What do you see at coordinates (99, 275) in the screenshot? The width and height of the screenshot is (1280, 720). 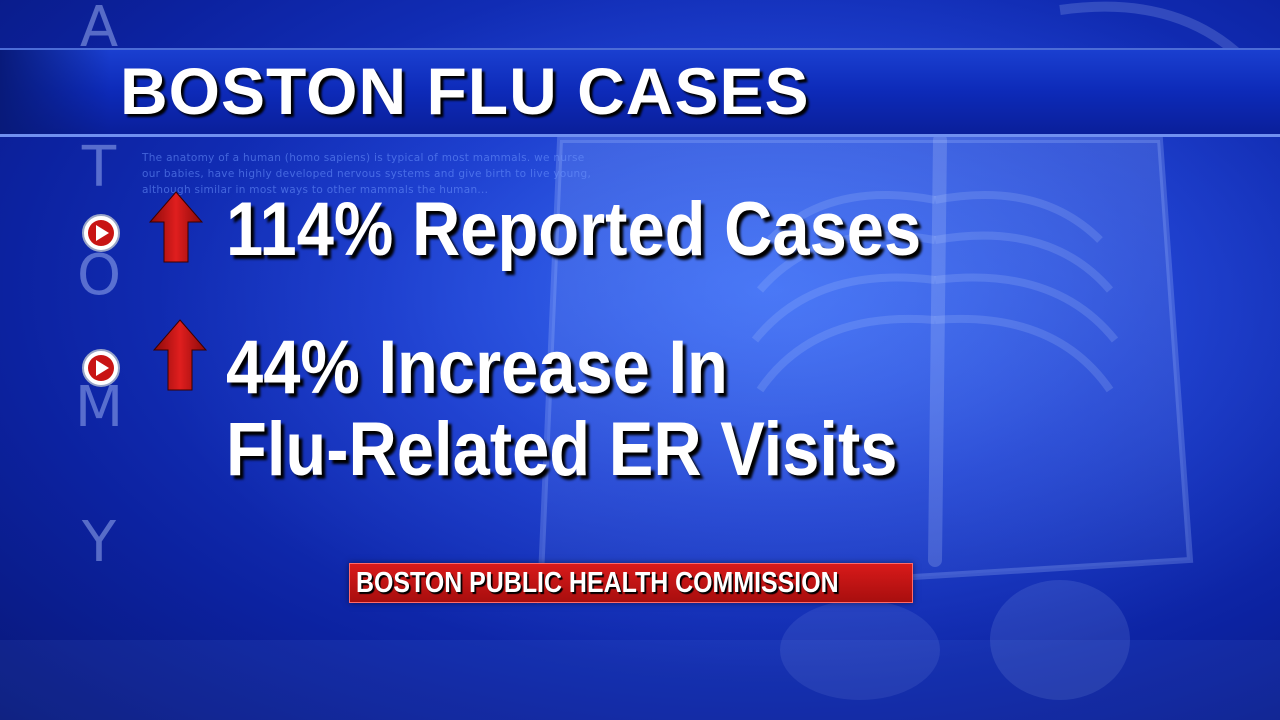 I see `side-letter-o: O` at bounding box center [99, 275].